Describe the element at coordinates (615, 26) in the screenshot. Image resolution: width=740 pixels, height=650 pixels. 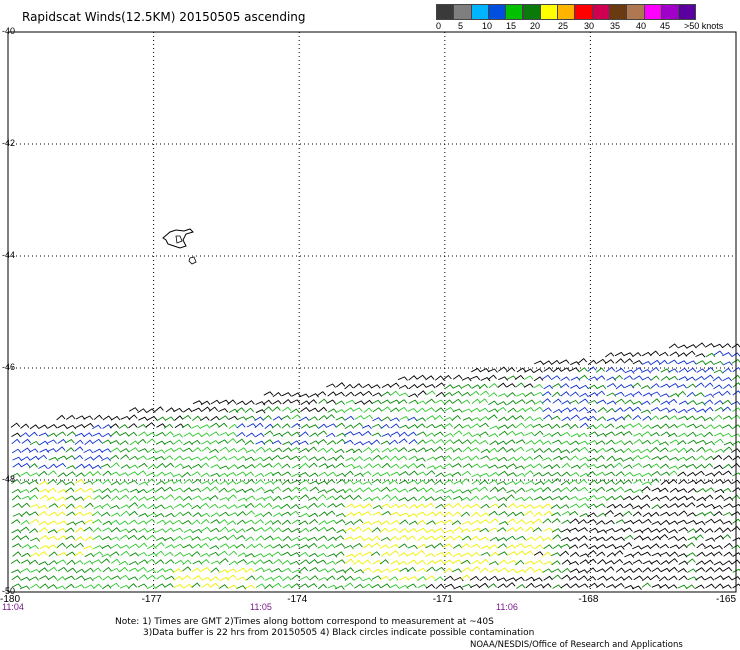
I see `legend-label: 35` at that location.